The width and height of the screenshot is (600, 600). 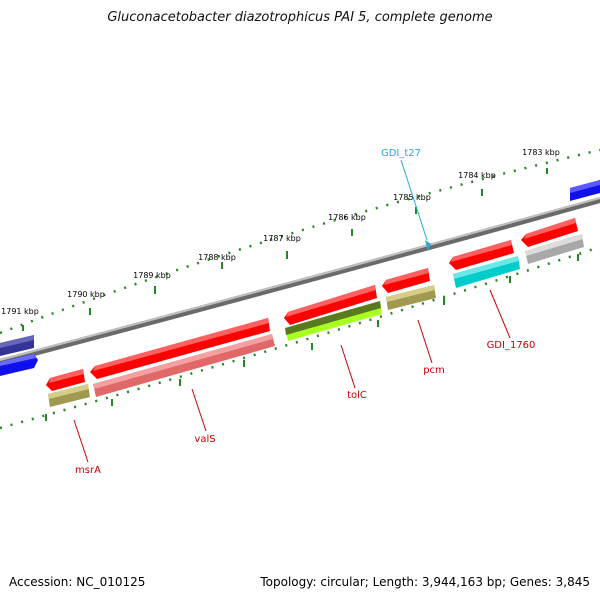 I want to click on accession-text: Accession: NC_010125, so click(x=77, y=582).